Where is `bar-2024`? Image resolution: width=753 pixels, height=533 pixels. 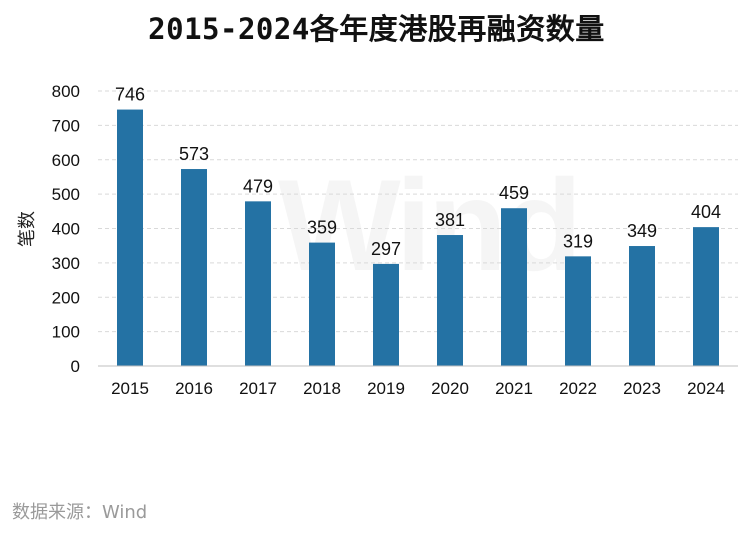
bar-2024 is located at coordinates (706, 296).